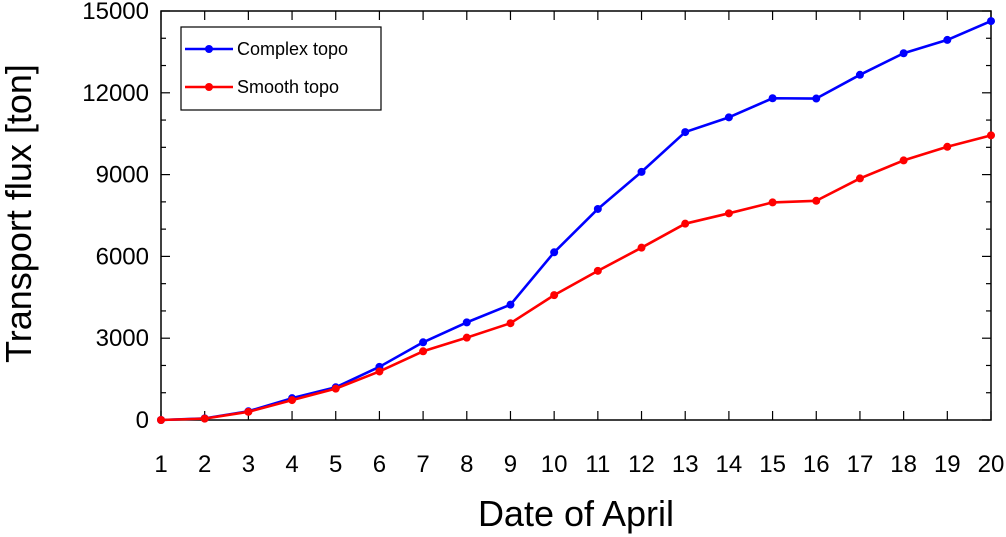 The height and width of the screenshot is (537, 1006). Describe the element at coordinates (597, 464) in the screenshot. I see `x-tick-label: 11` at that location.